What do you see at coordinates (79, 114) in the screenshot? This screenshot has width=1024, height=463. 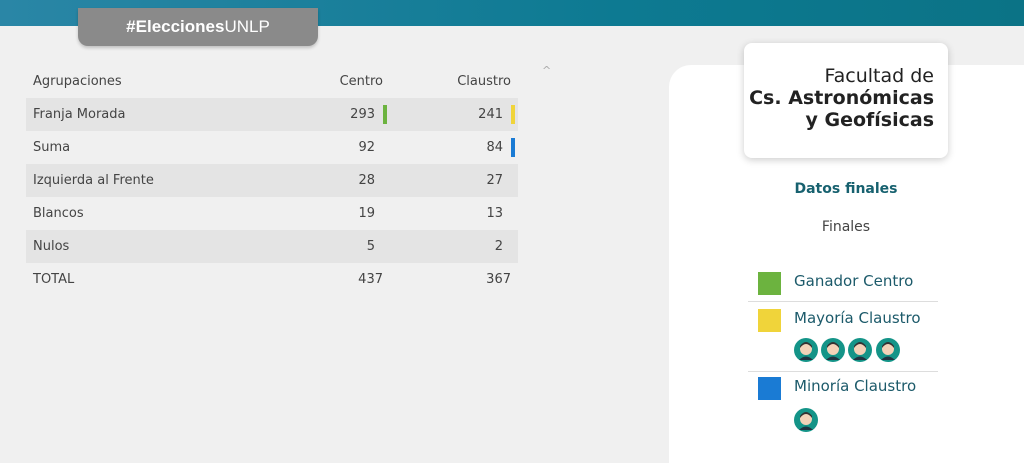 I see `cell: Franja Morada` at bounding box center [79, 114].